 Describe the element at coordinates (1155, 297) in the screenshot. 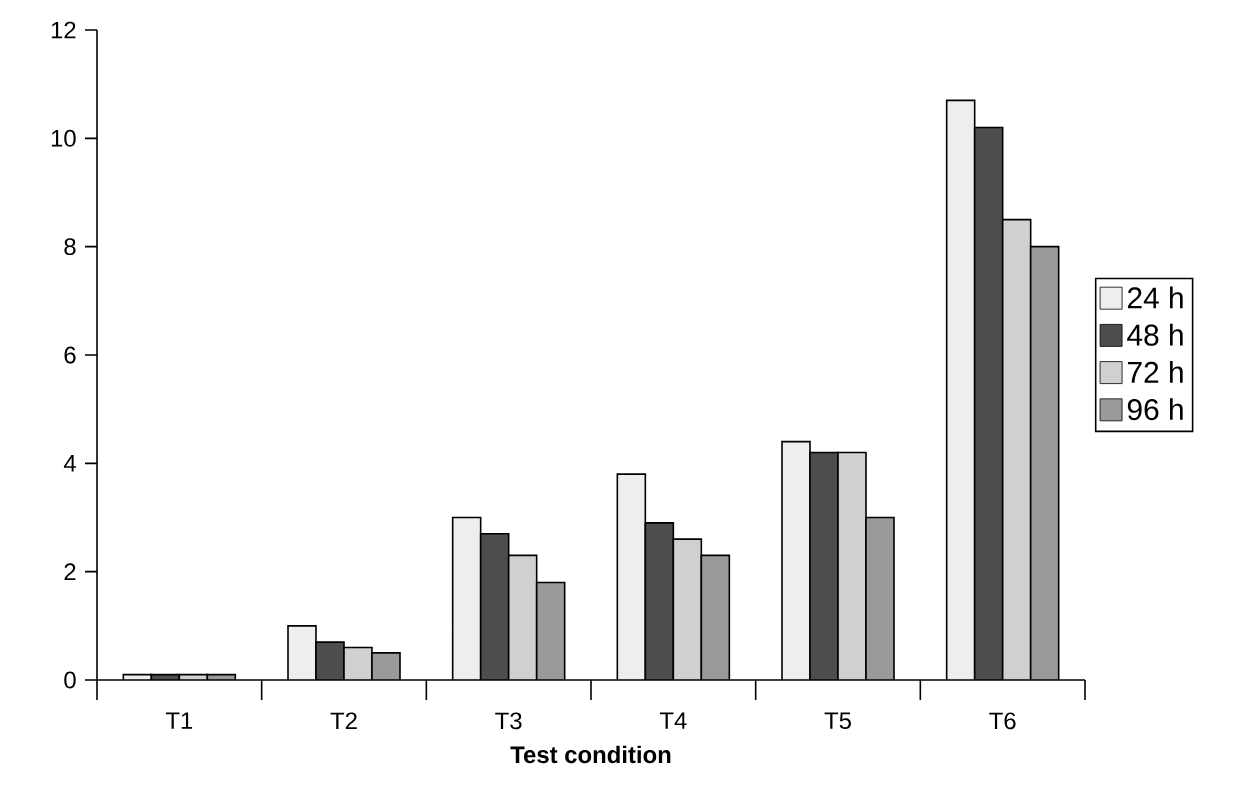

I see `legend-label: 24 h` at that location.